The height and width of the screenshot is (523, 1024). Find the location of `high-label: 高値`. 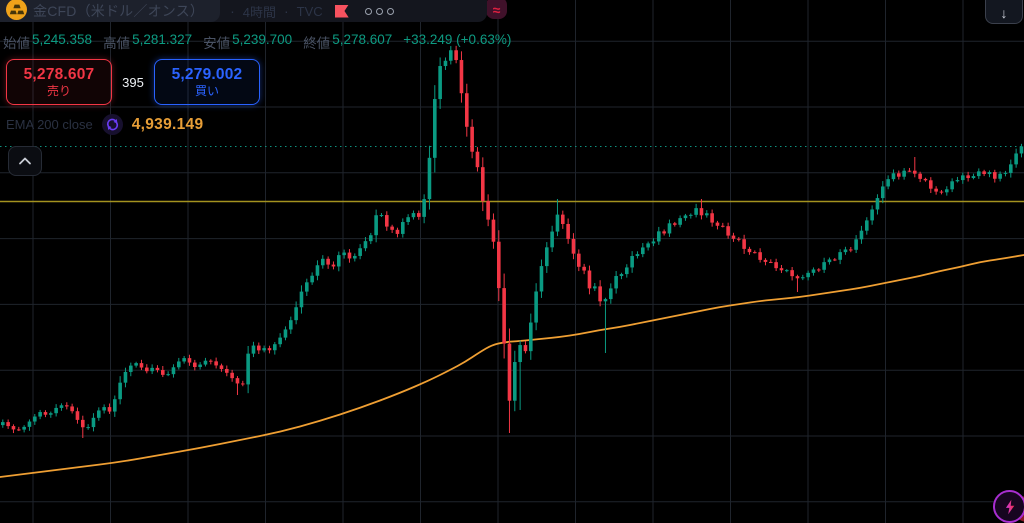

high-label: 高値 is located at coordinates (117, 43).